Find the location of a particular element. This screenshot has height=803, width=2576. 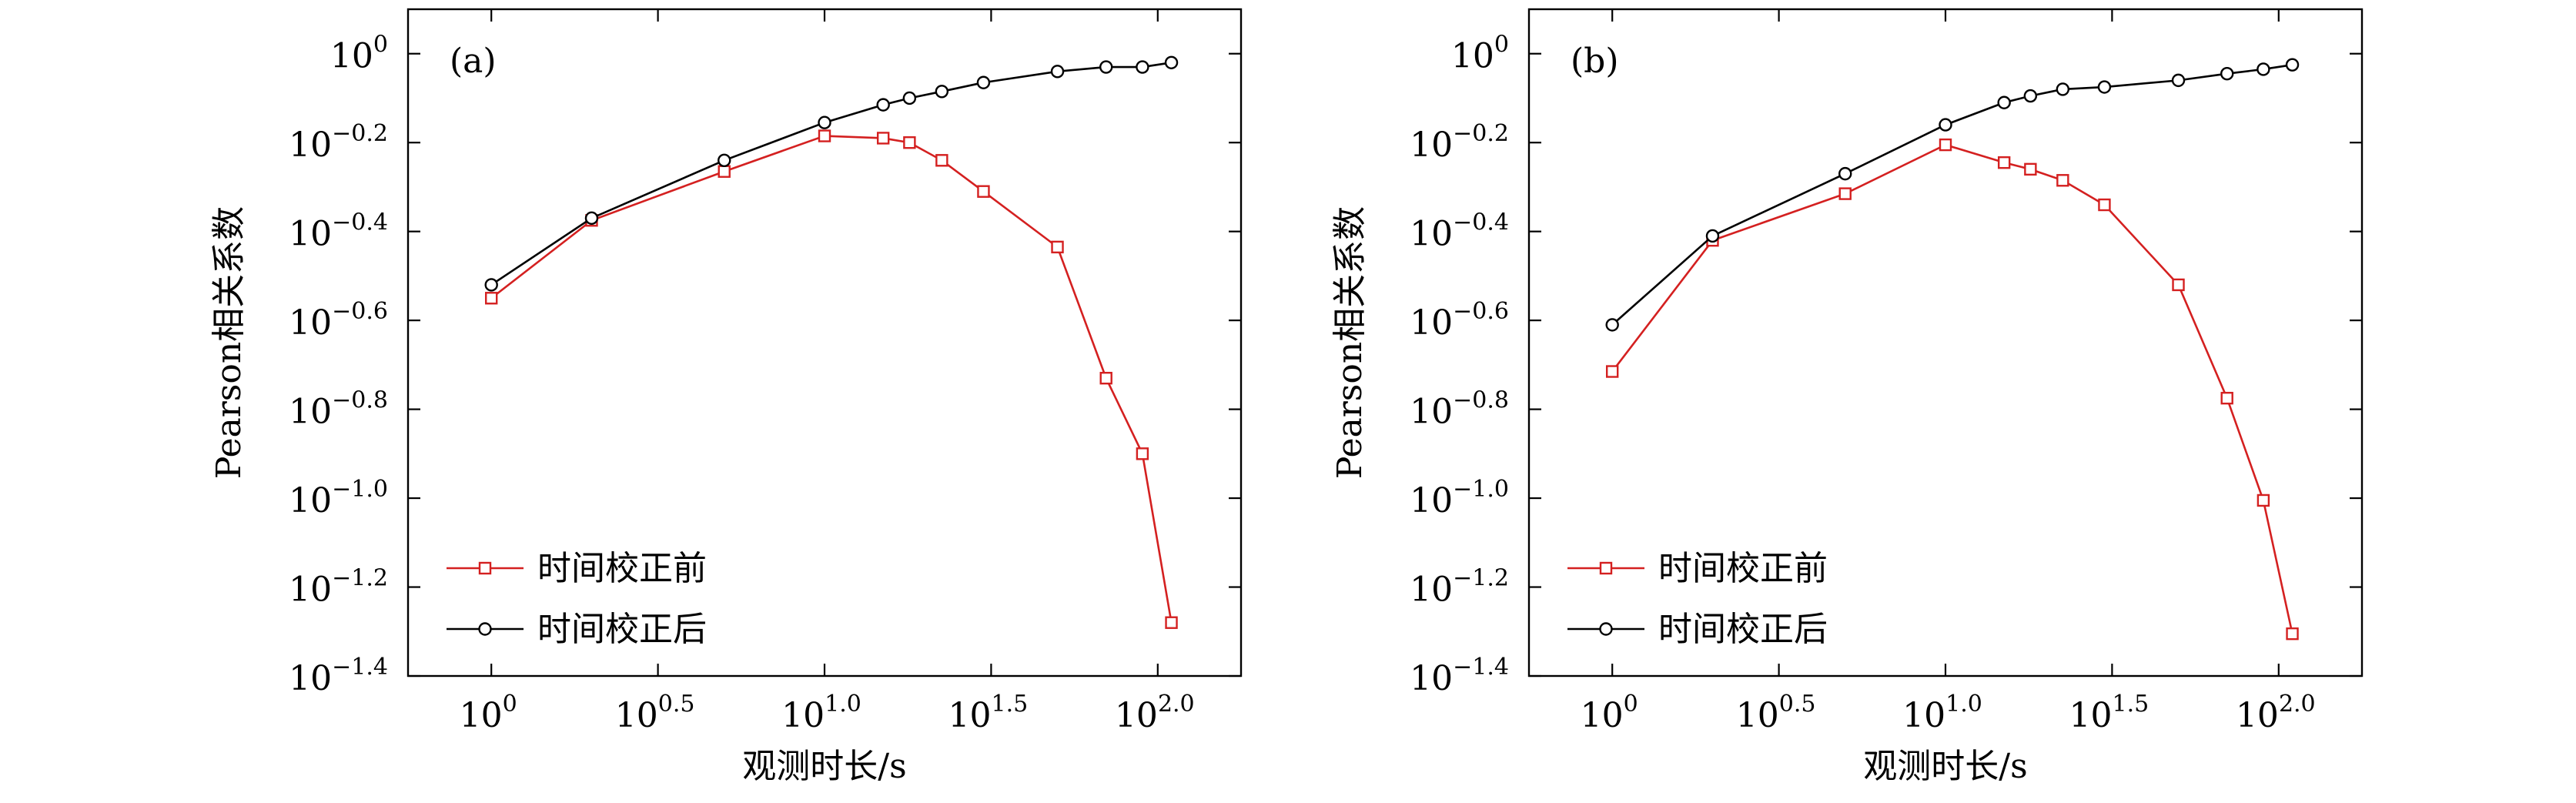

panel-a-x-tick-label: 100 is located at coordinates (489, 713).